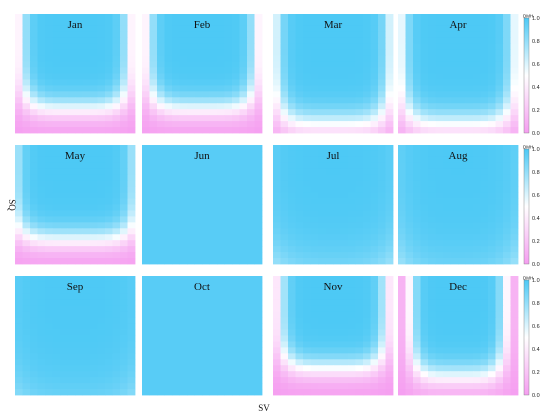 This screenshot has width=550, height=416. Describe the element at coordinates (526, 206) in the screenshot. I see `colorbar-gradient` at that location.